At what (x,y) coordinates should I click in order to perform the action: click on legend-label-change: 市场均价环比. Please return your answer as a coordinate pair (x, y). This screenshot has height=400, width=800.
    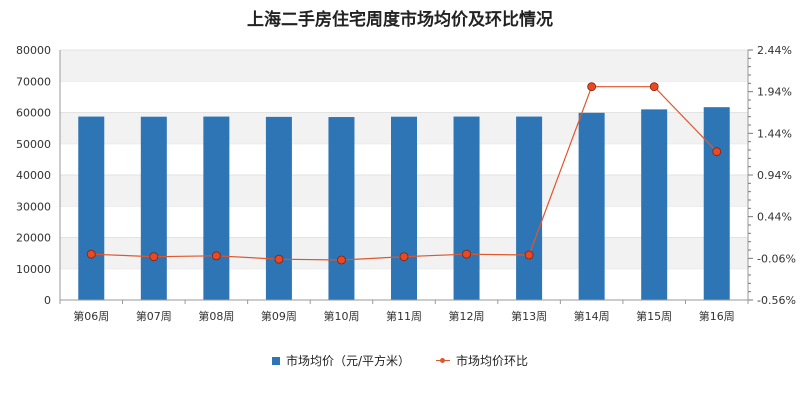
    Looking at the image, I should click on (492, 361).